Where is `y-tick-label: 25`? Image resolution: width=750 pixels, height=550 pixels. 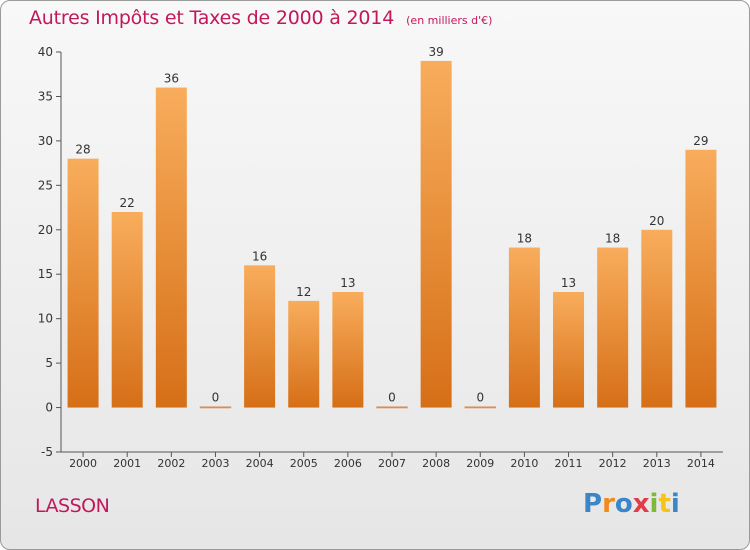
y-tick-label: 25 is located at coordinates (45, 185).